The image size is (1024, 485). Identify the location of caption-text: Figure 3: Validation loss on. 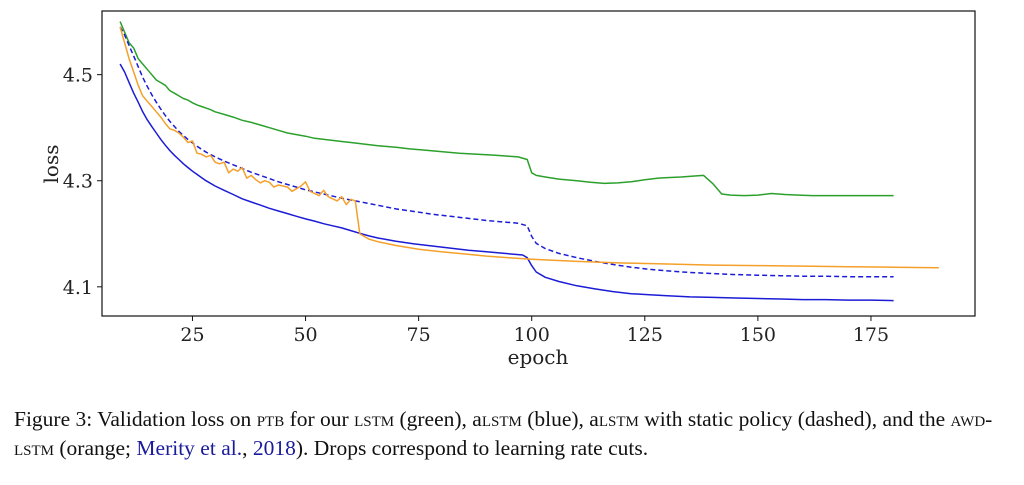
(135, 419).